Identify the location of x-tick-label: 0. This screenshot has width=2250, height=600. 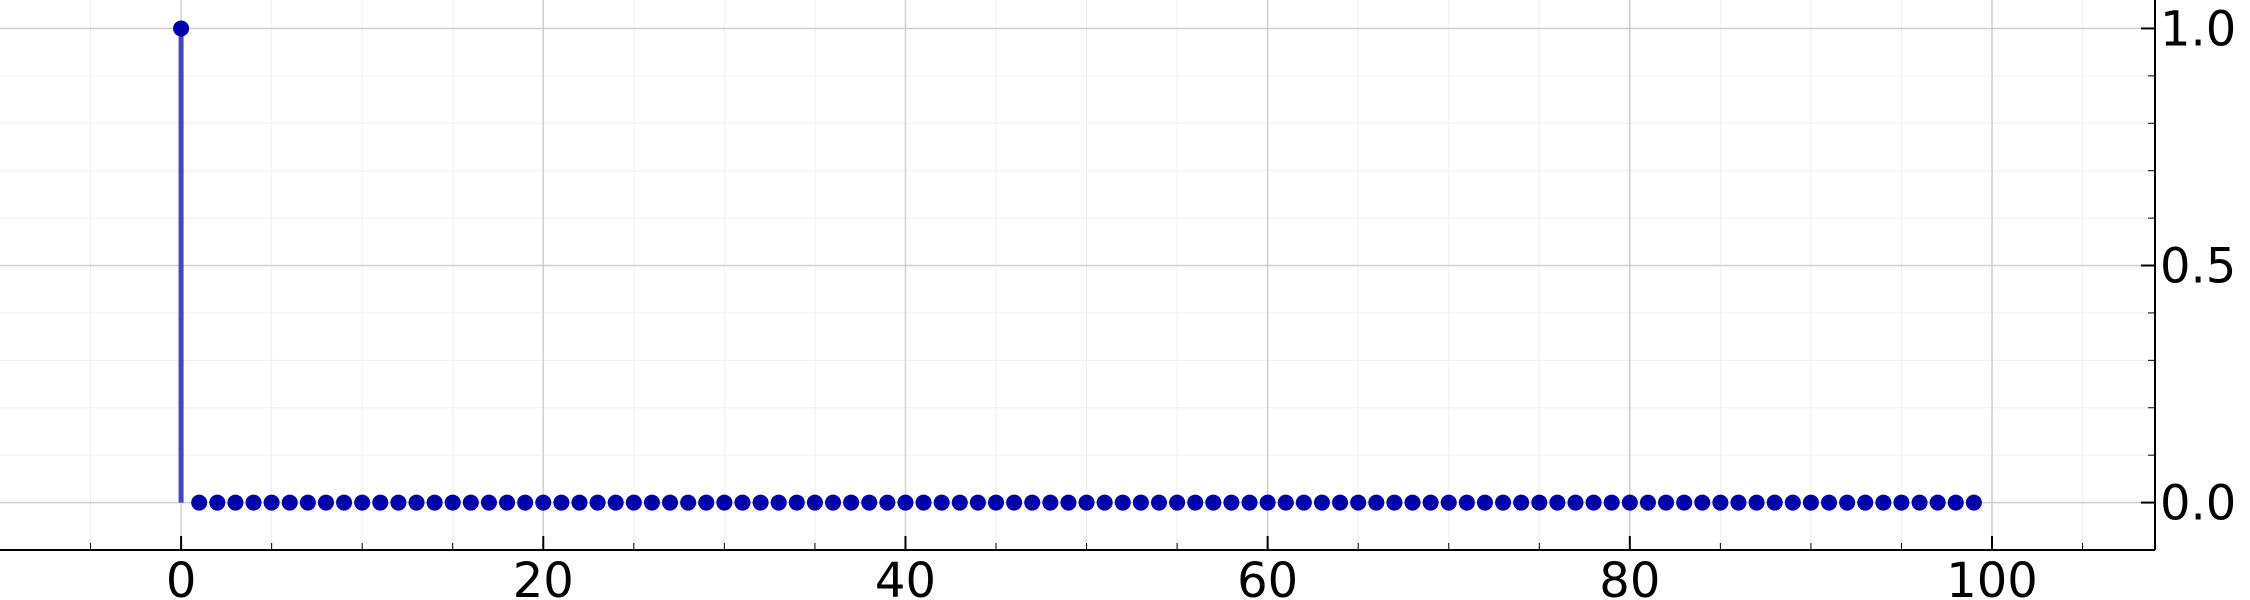
(181, 576).